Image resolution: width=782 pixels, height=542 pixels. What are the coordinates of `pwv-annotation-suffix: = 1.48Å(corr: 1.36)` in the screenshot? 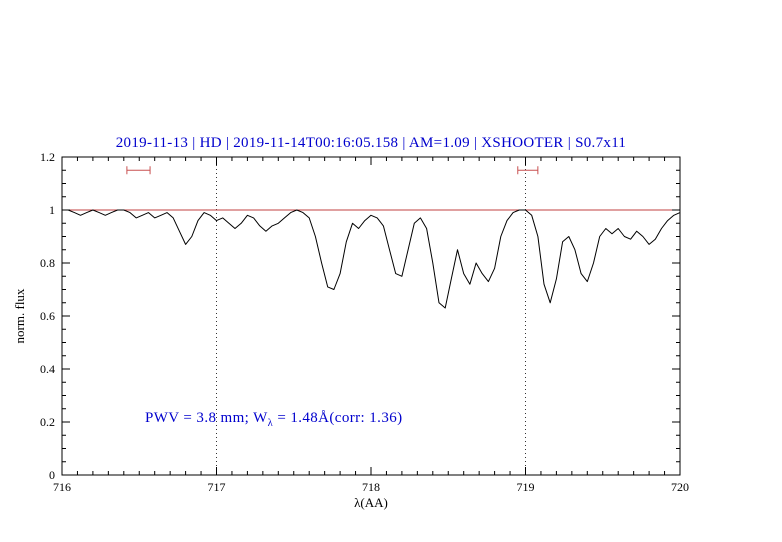 It's located at (338, 418).